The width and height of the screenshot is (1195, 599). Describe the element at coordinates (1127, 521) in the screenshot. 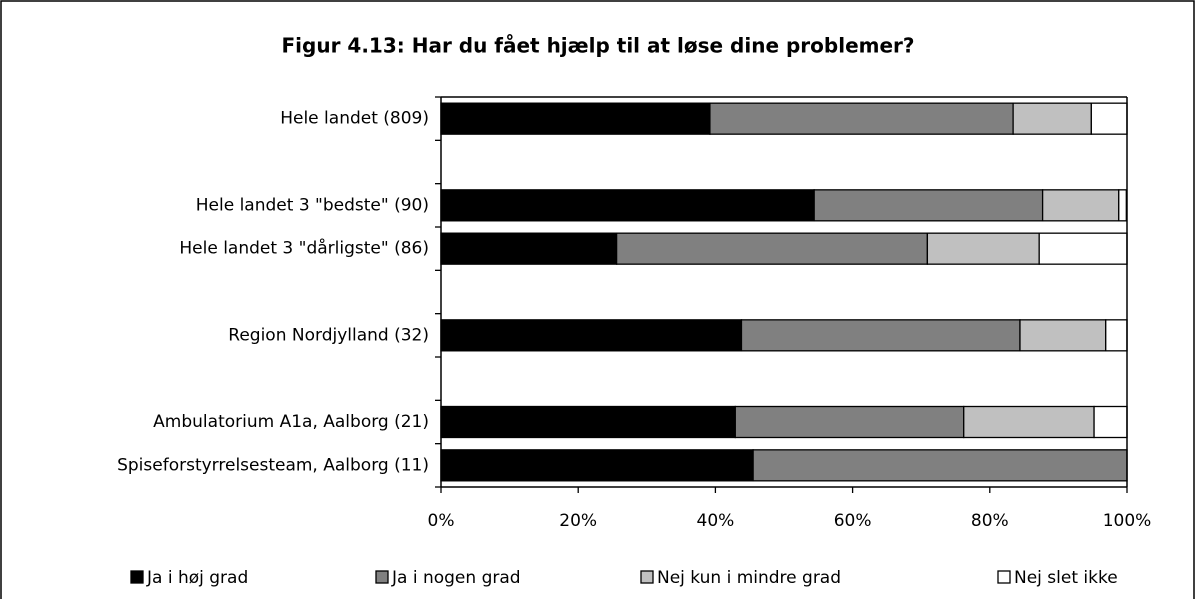

I see `x-tick-label: 100%` at that location.